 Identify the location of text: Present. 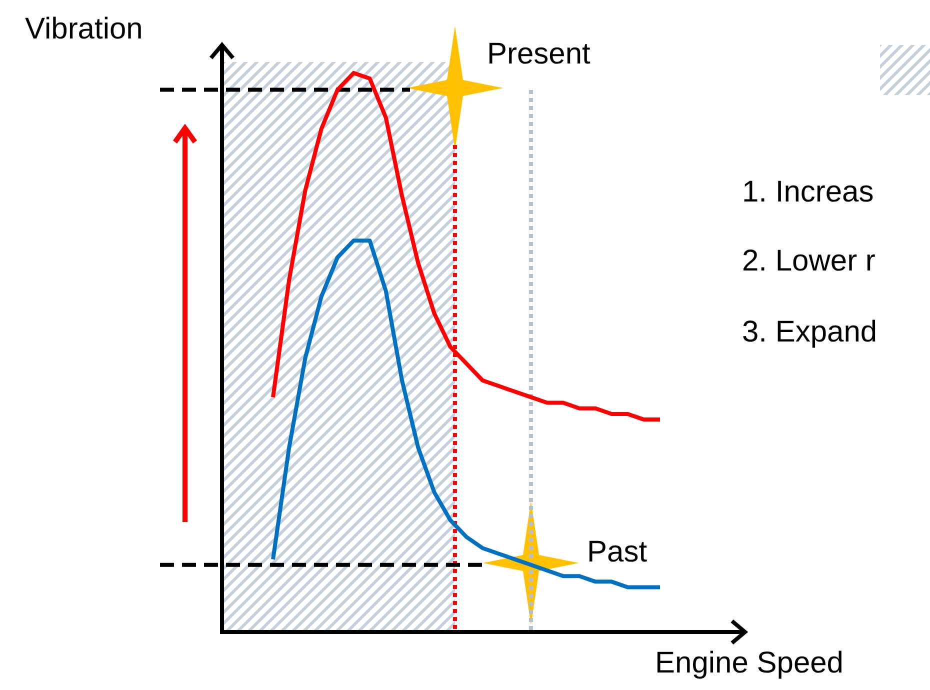
(539, 53).